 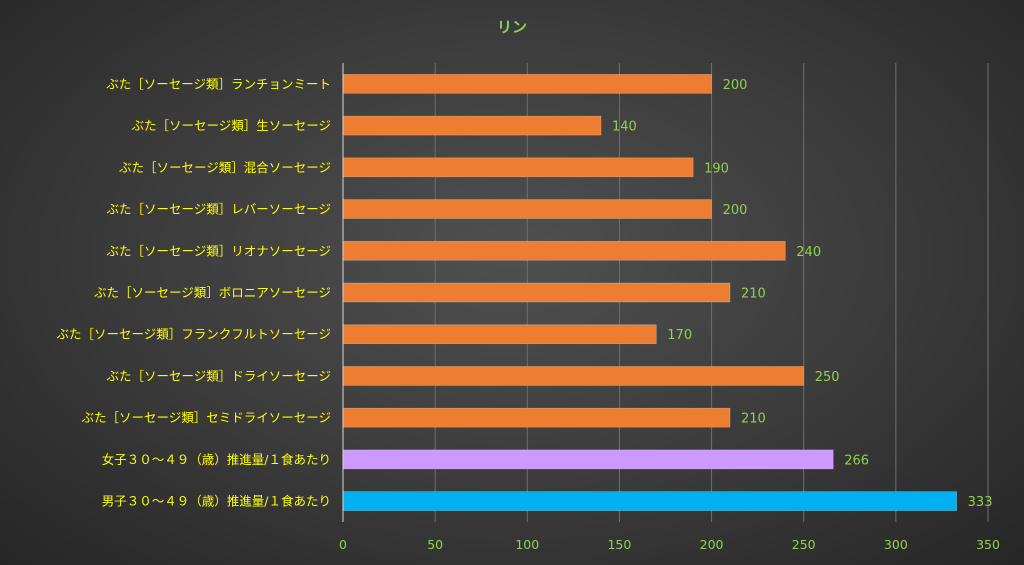 What do you see at coordinates (216, 501) in the screenshot?
I see `category-label: 男子３０～４９（歳）推進量/１食あたり` at bounding box center [216, 501].